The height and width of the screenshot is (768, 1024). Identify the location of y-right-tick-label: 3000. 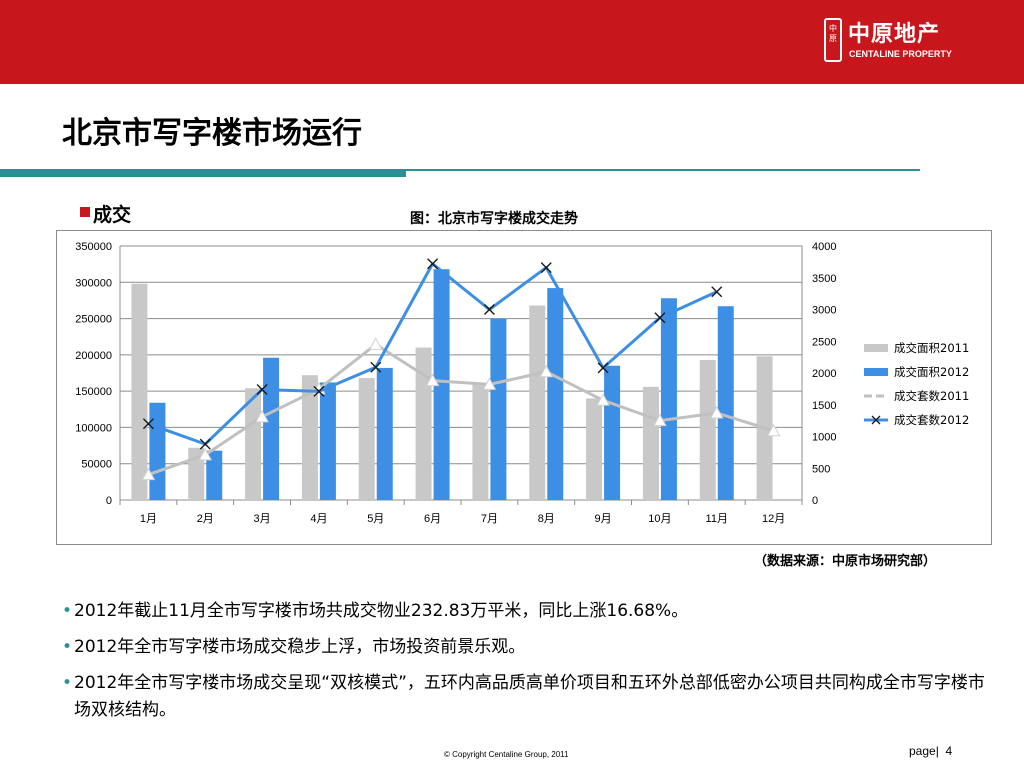
(824, 311).